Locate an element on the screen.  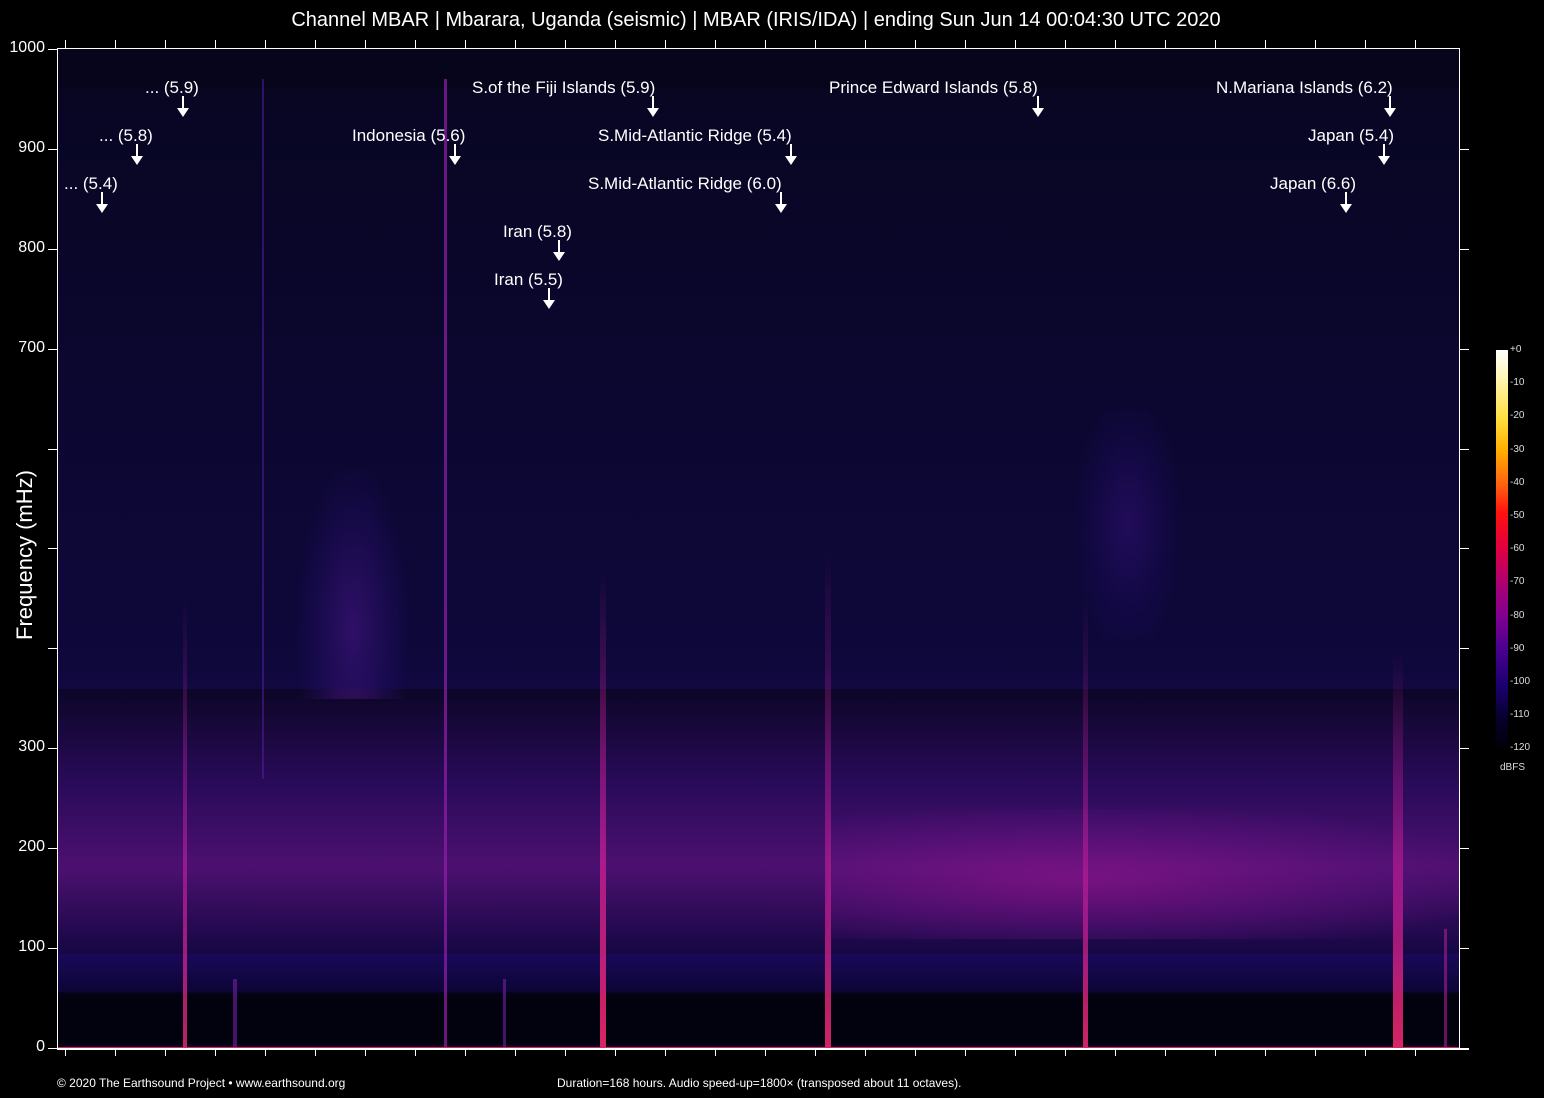
colorbar-tick-label: -30 is located at coordinates (1517, 449).